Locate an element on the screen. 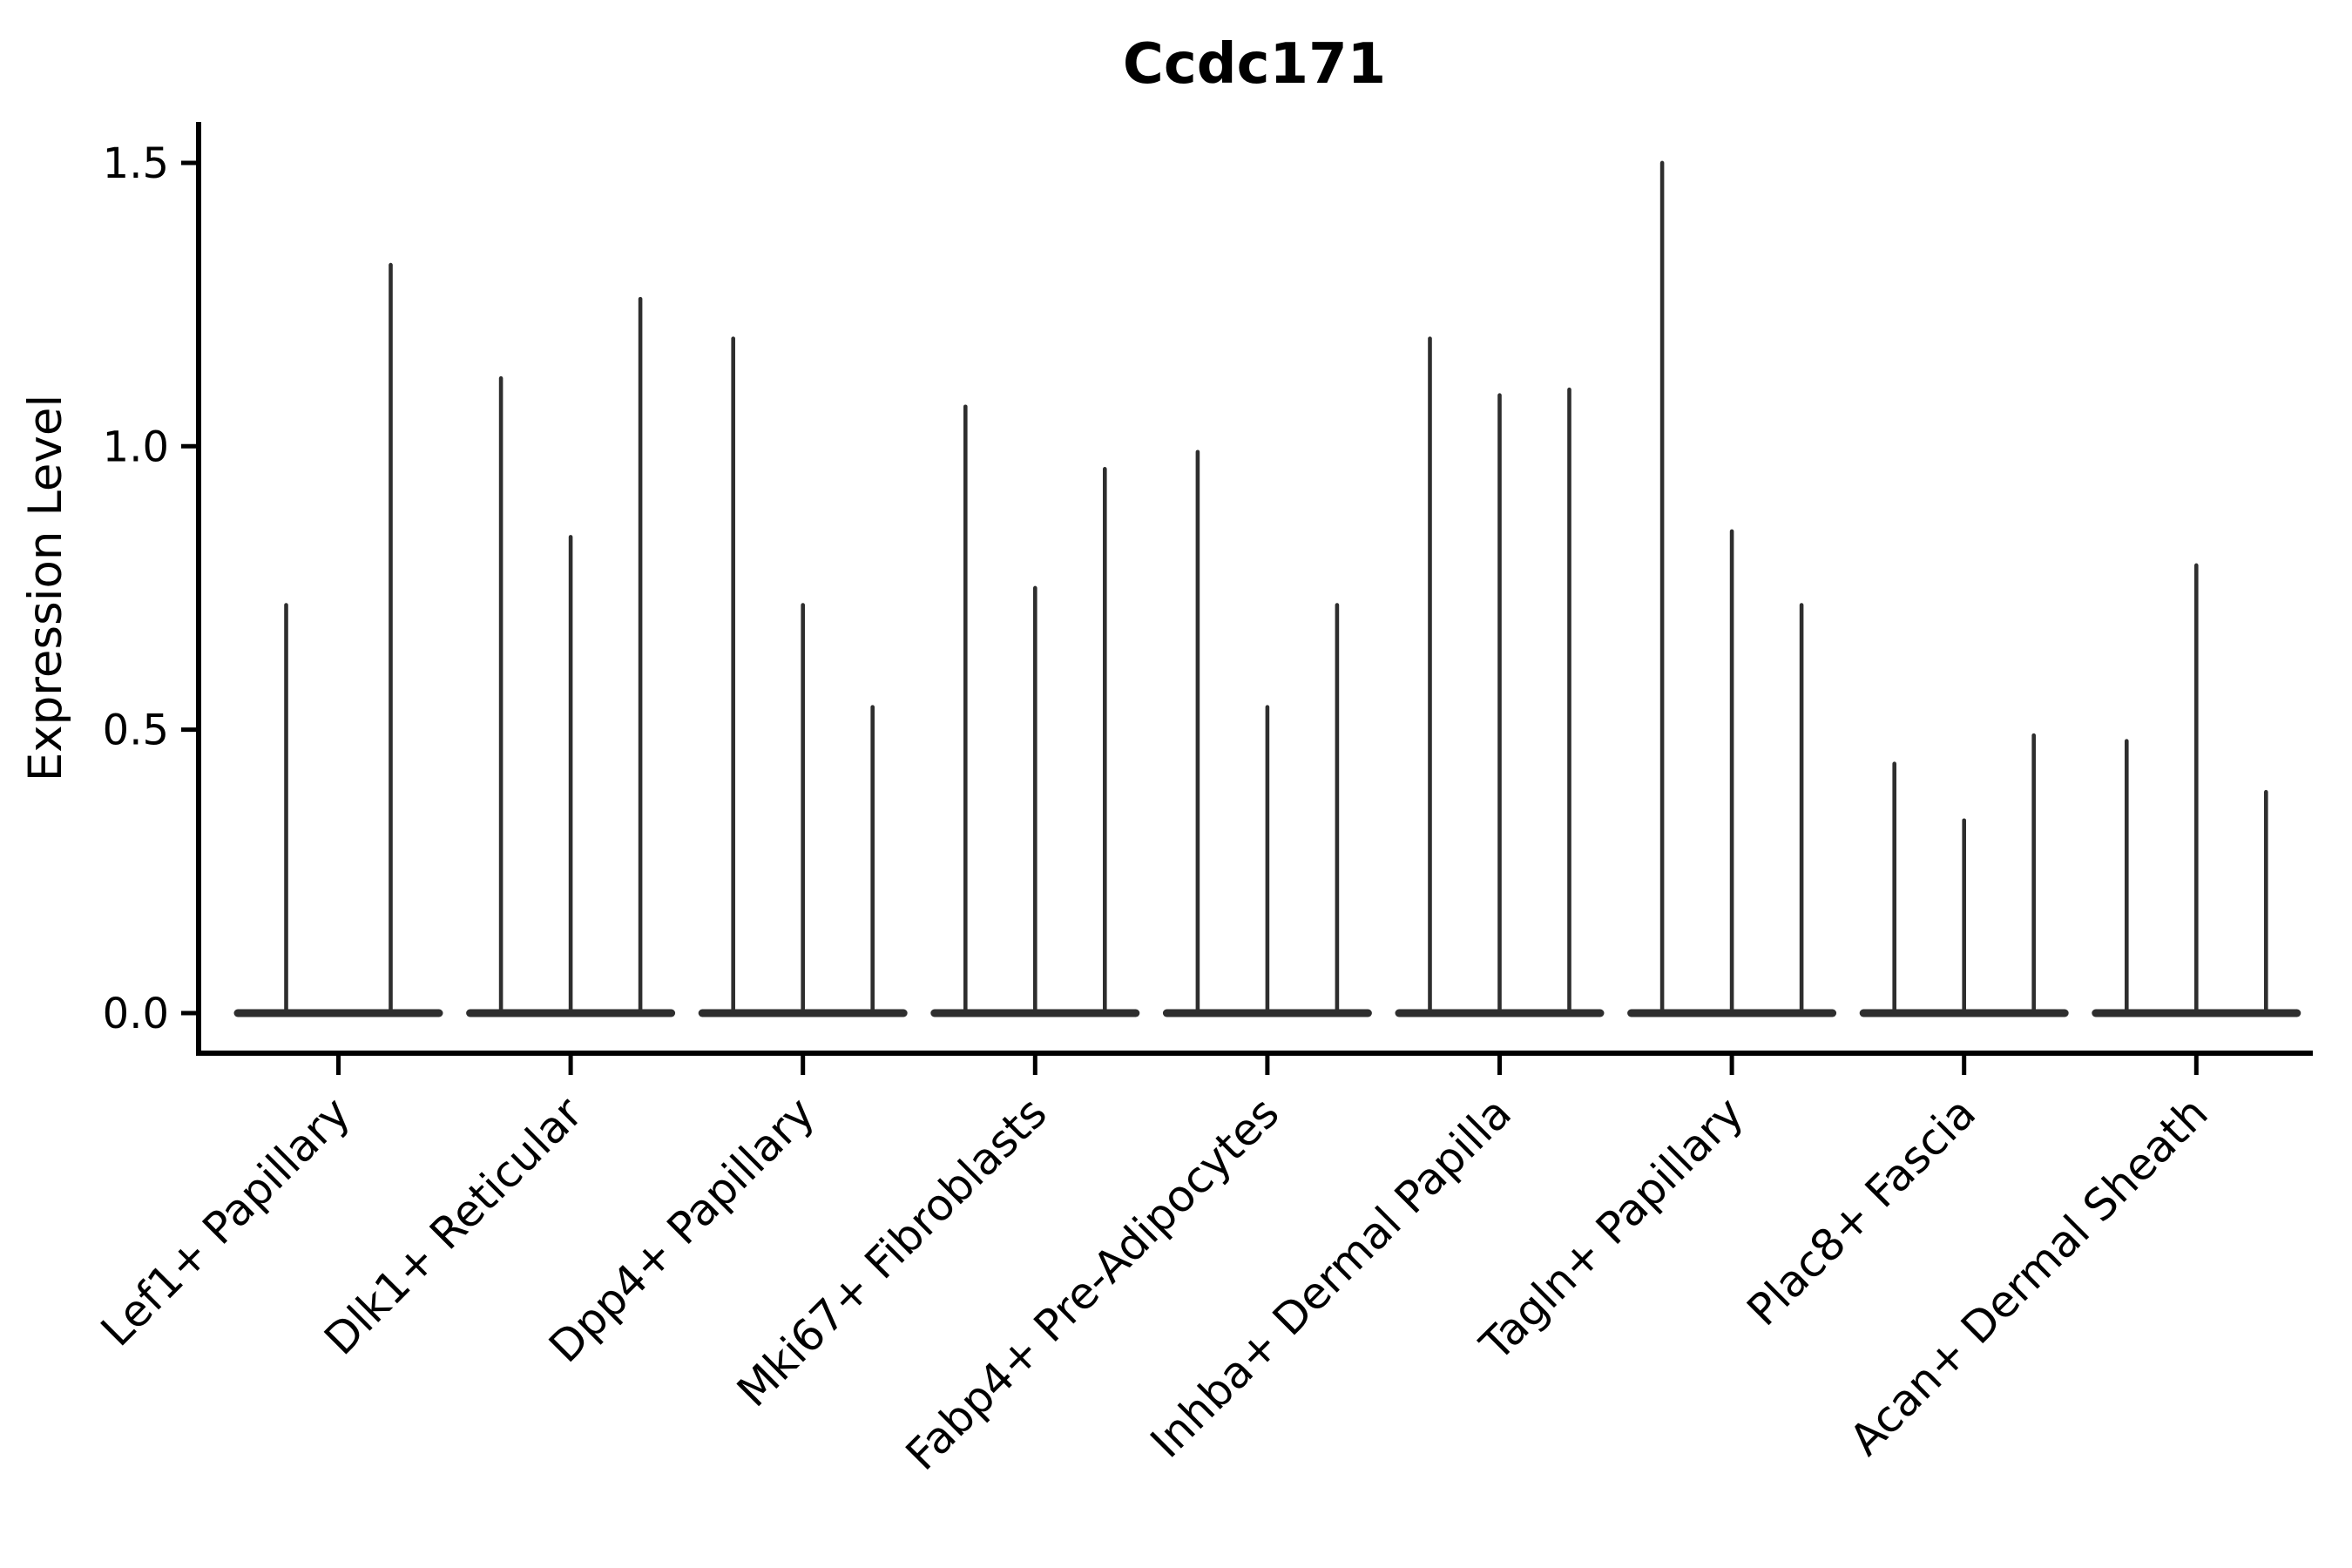  plot-title: Ccdc171 is located at coordinates (1254, 64).